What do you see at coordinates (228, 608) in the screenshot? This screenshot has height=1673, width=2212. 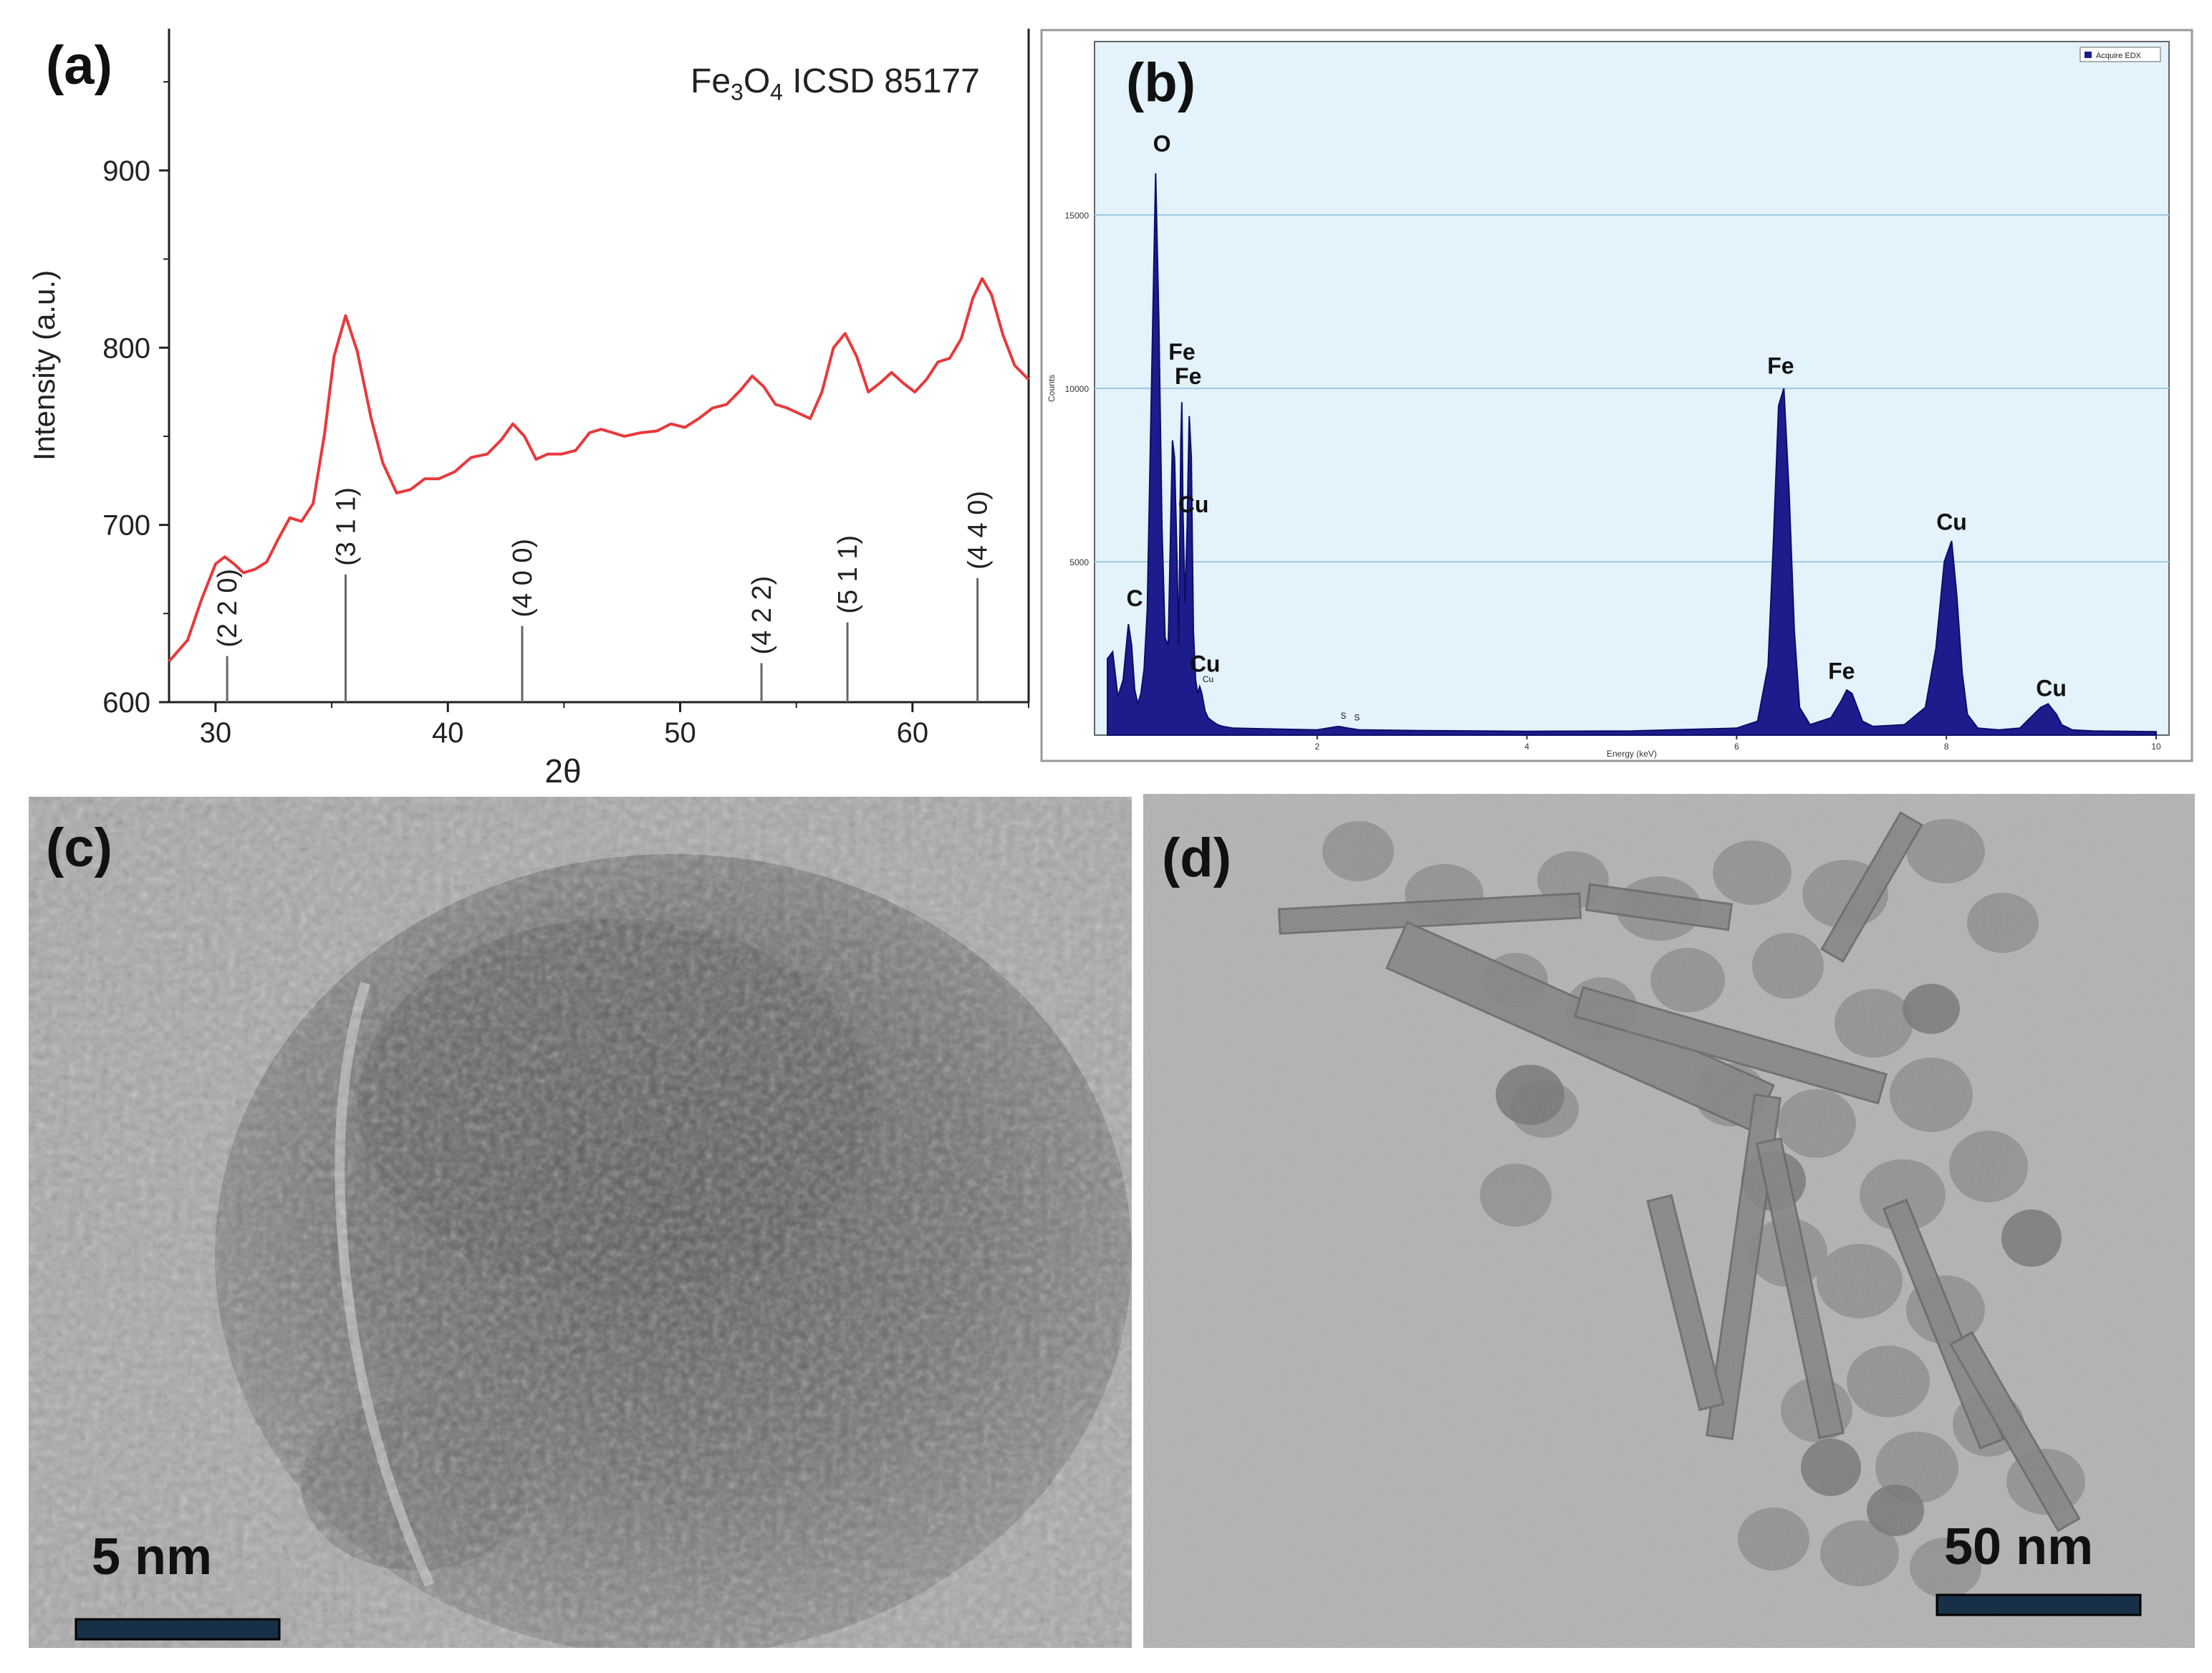 I see `hkl-label: (2 2 0)` at bounding box center [228, 608].